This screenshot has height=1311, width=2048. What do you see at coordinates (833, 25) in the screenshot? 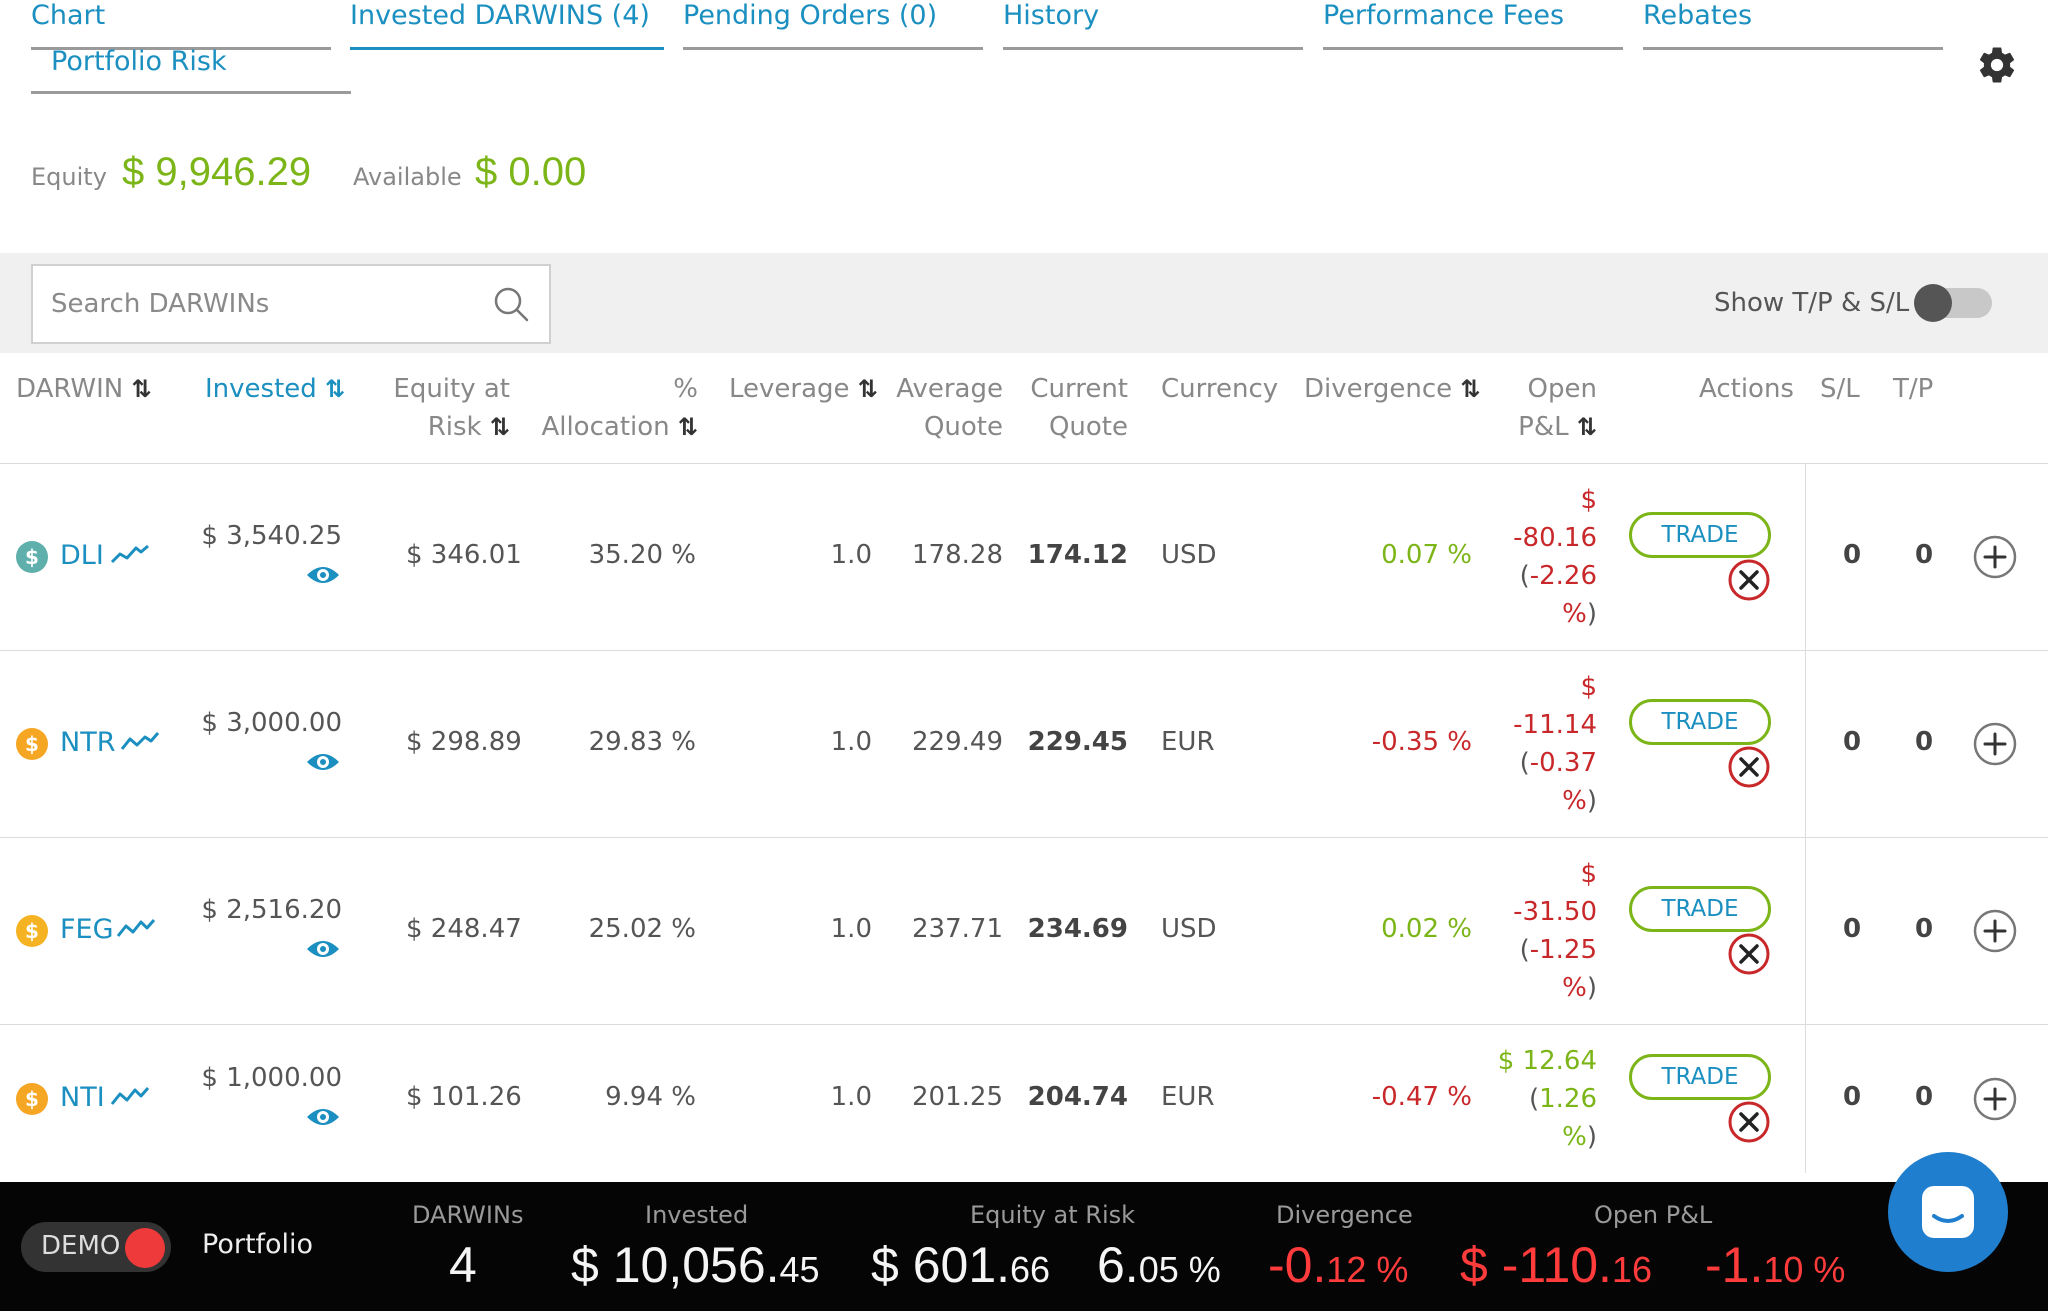
I see `tab-pending-orders: Pending Orders (0)` at bounding box center [833, 25].